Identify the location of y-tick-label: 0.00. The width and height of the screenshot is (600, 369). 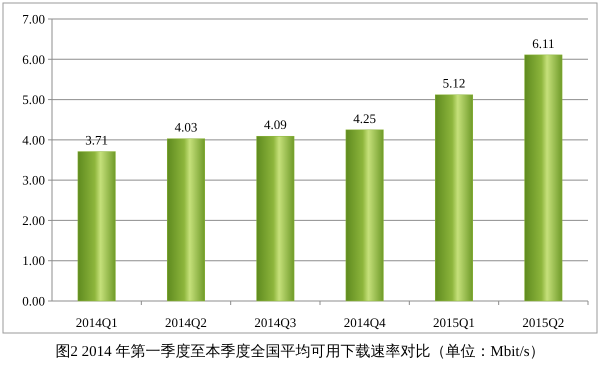
(33, 301).